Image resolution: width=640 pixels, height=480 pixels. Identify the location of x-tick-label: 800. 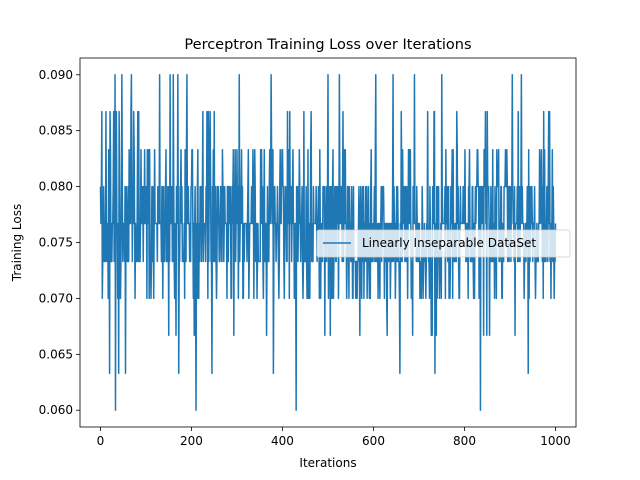
(464, 441).